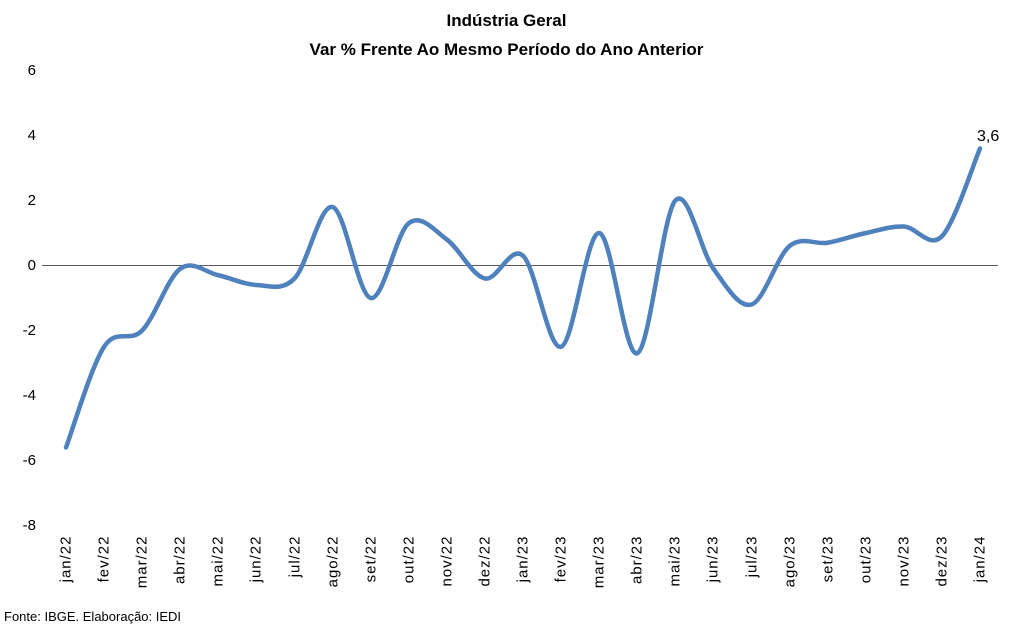 The height and width of the screenshot is (632, 1013). Describe the element at coordinates (93, 616) in the screenshot. I see `source-note: Fonte: IBGE. Elaboração: IEDI` at that location.